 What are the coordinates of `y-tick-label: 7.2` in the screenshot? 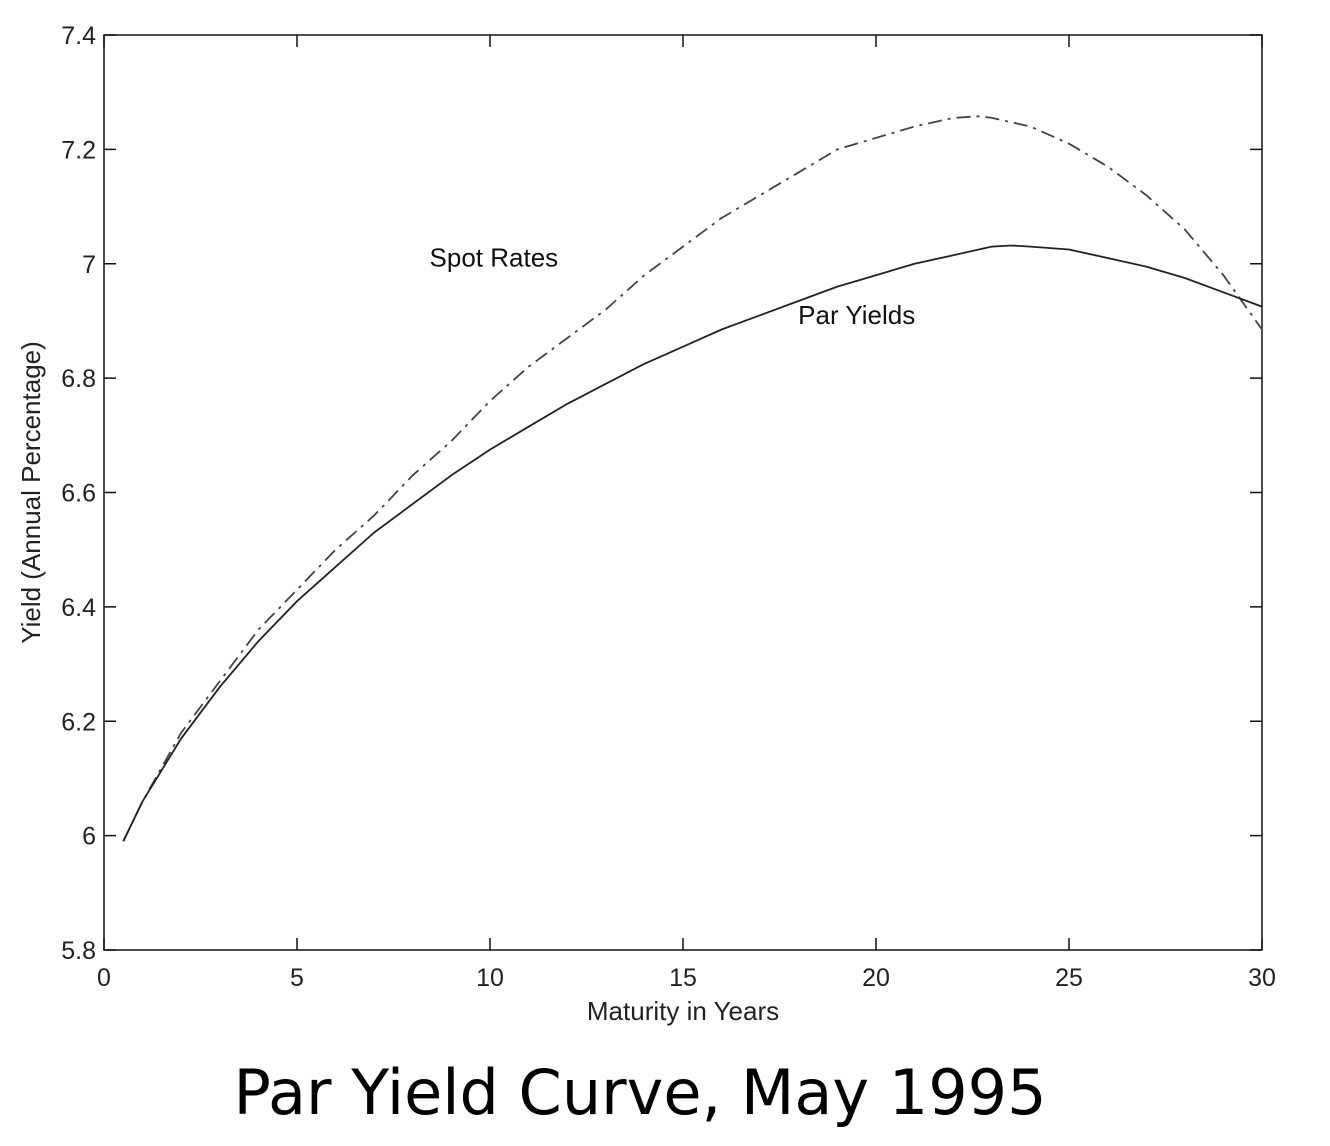 It's located at (78, 150).